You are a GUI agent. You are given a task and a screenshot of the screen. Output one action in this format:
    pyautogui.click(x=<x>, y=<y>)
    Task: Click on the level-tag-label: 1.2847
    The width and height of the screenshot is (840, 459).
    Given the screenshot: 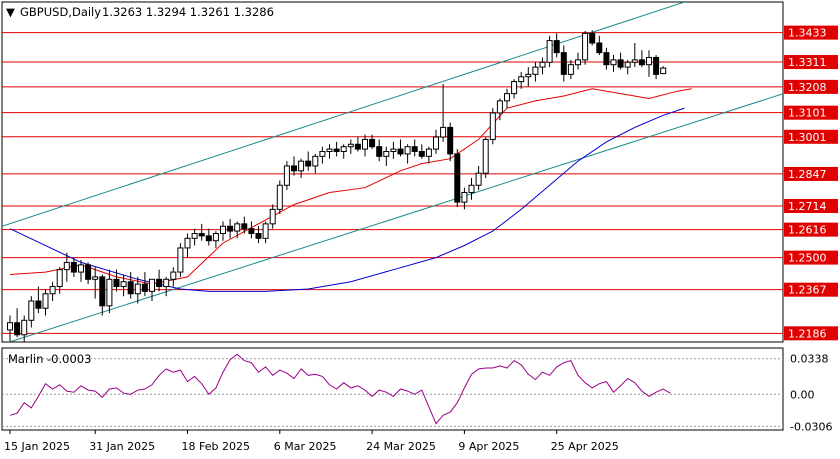 What is the action you would take?
    pyautogui.click(x=807, y=174)
    